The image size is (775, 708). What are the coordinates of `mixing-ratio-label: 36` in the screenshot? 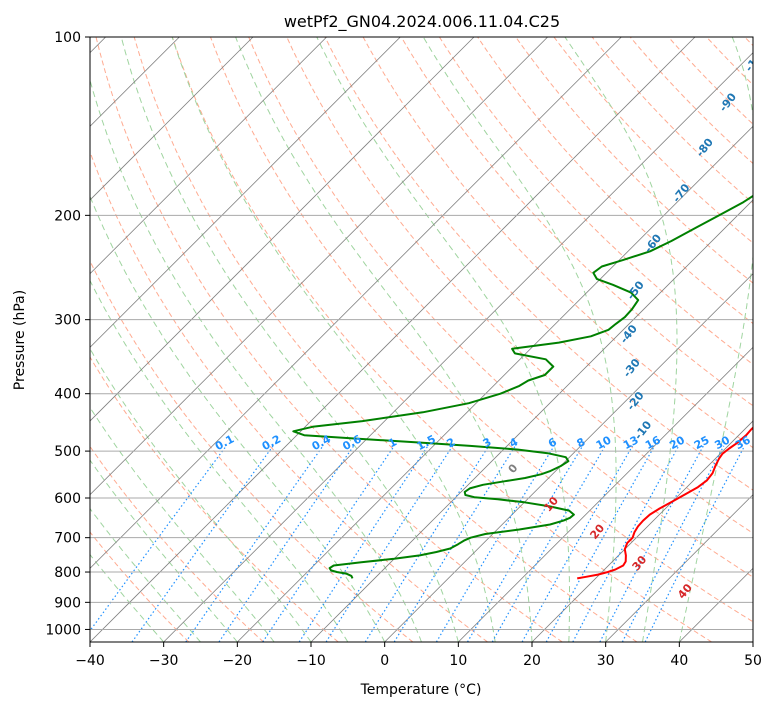 It's located at (743, 442).